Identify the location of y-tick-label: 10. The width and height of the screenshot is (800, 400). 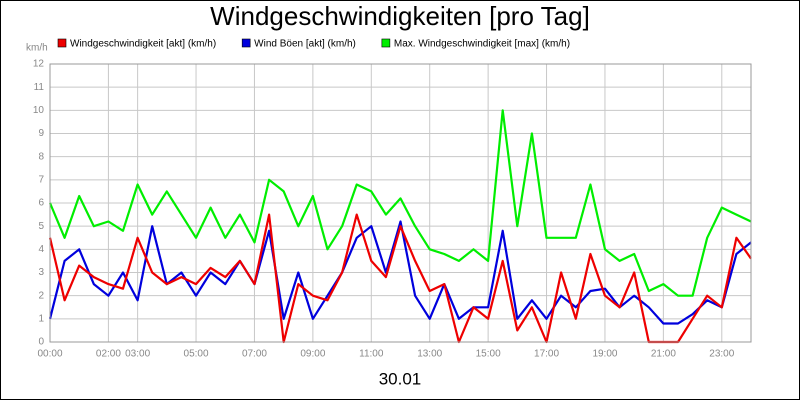
(39, 110).